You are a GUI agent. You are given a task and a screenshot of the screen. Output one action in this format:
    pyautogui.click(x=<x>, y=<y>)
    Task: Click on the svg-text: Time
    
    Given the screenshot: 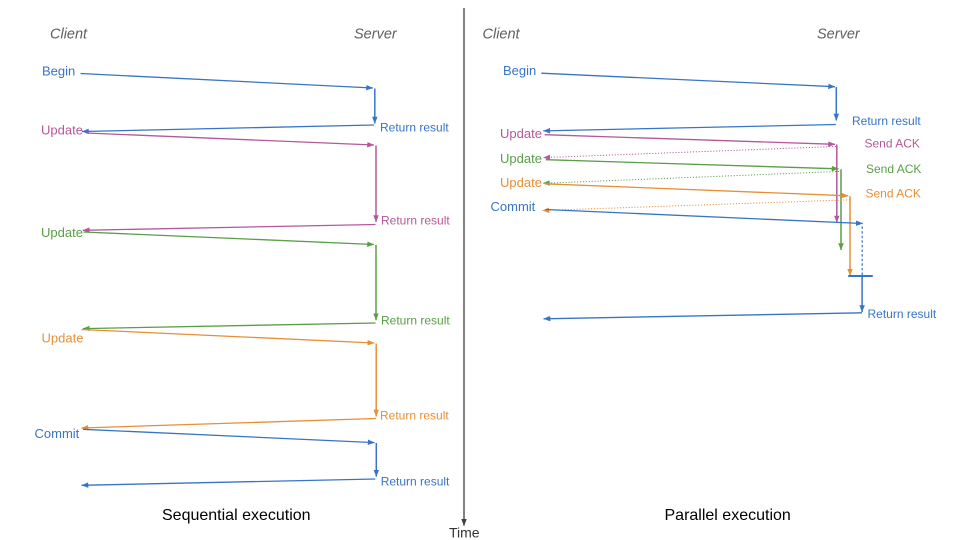 What is the action you would take?
    pyautogui.click(x=464, y=532)
    